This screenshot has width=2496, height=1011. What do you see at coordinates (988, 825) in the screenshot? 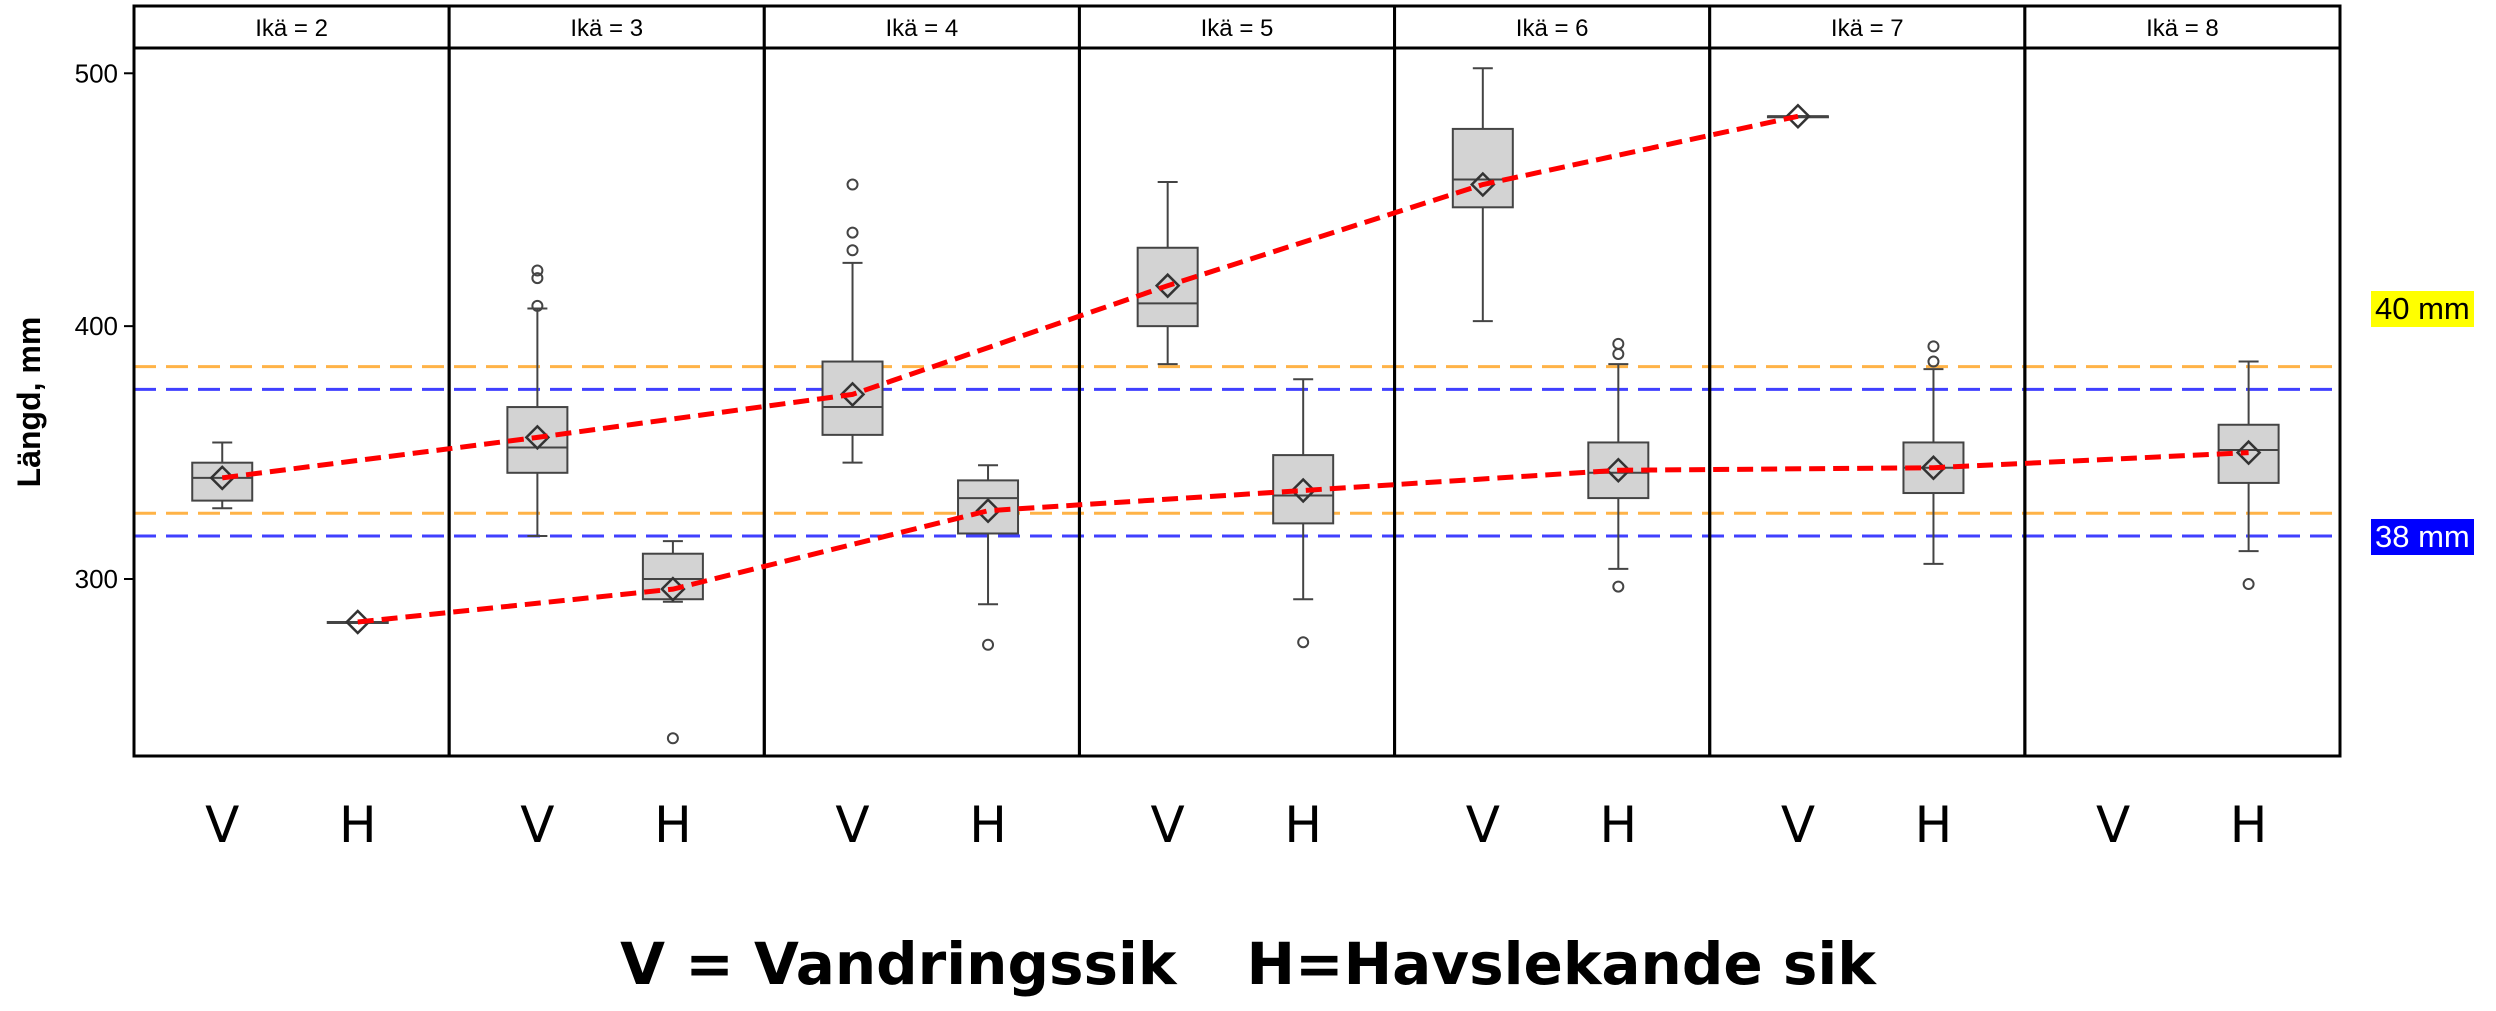
I see `x-tick-H-2: H` at bounding box center [988, 825].